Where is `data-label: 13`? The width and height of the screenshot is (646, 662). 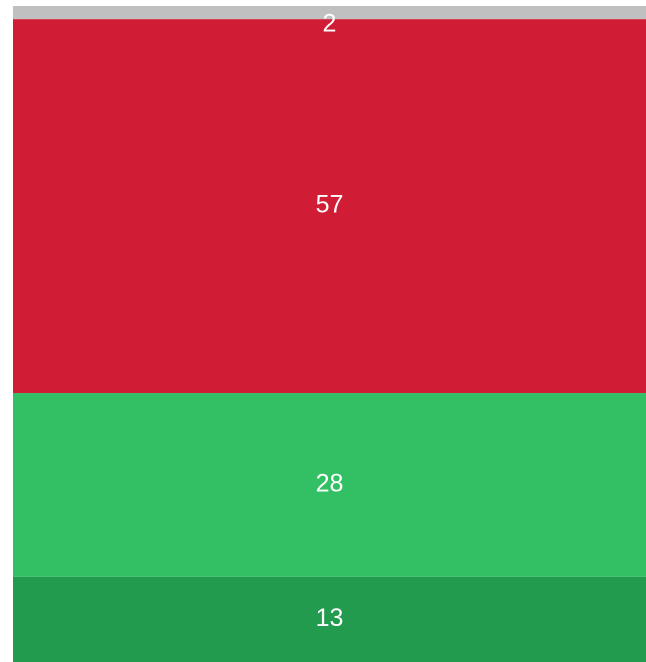
data-label: 13 is located at coordinates (330, 618).